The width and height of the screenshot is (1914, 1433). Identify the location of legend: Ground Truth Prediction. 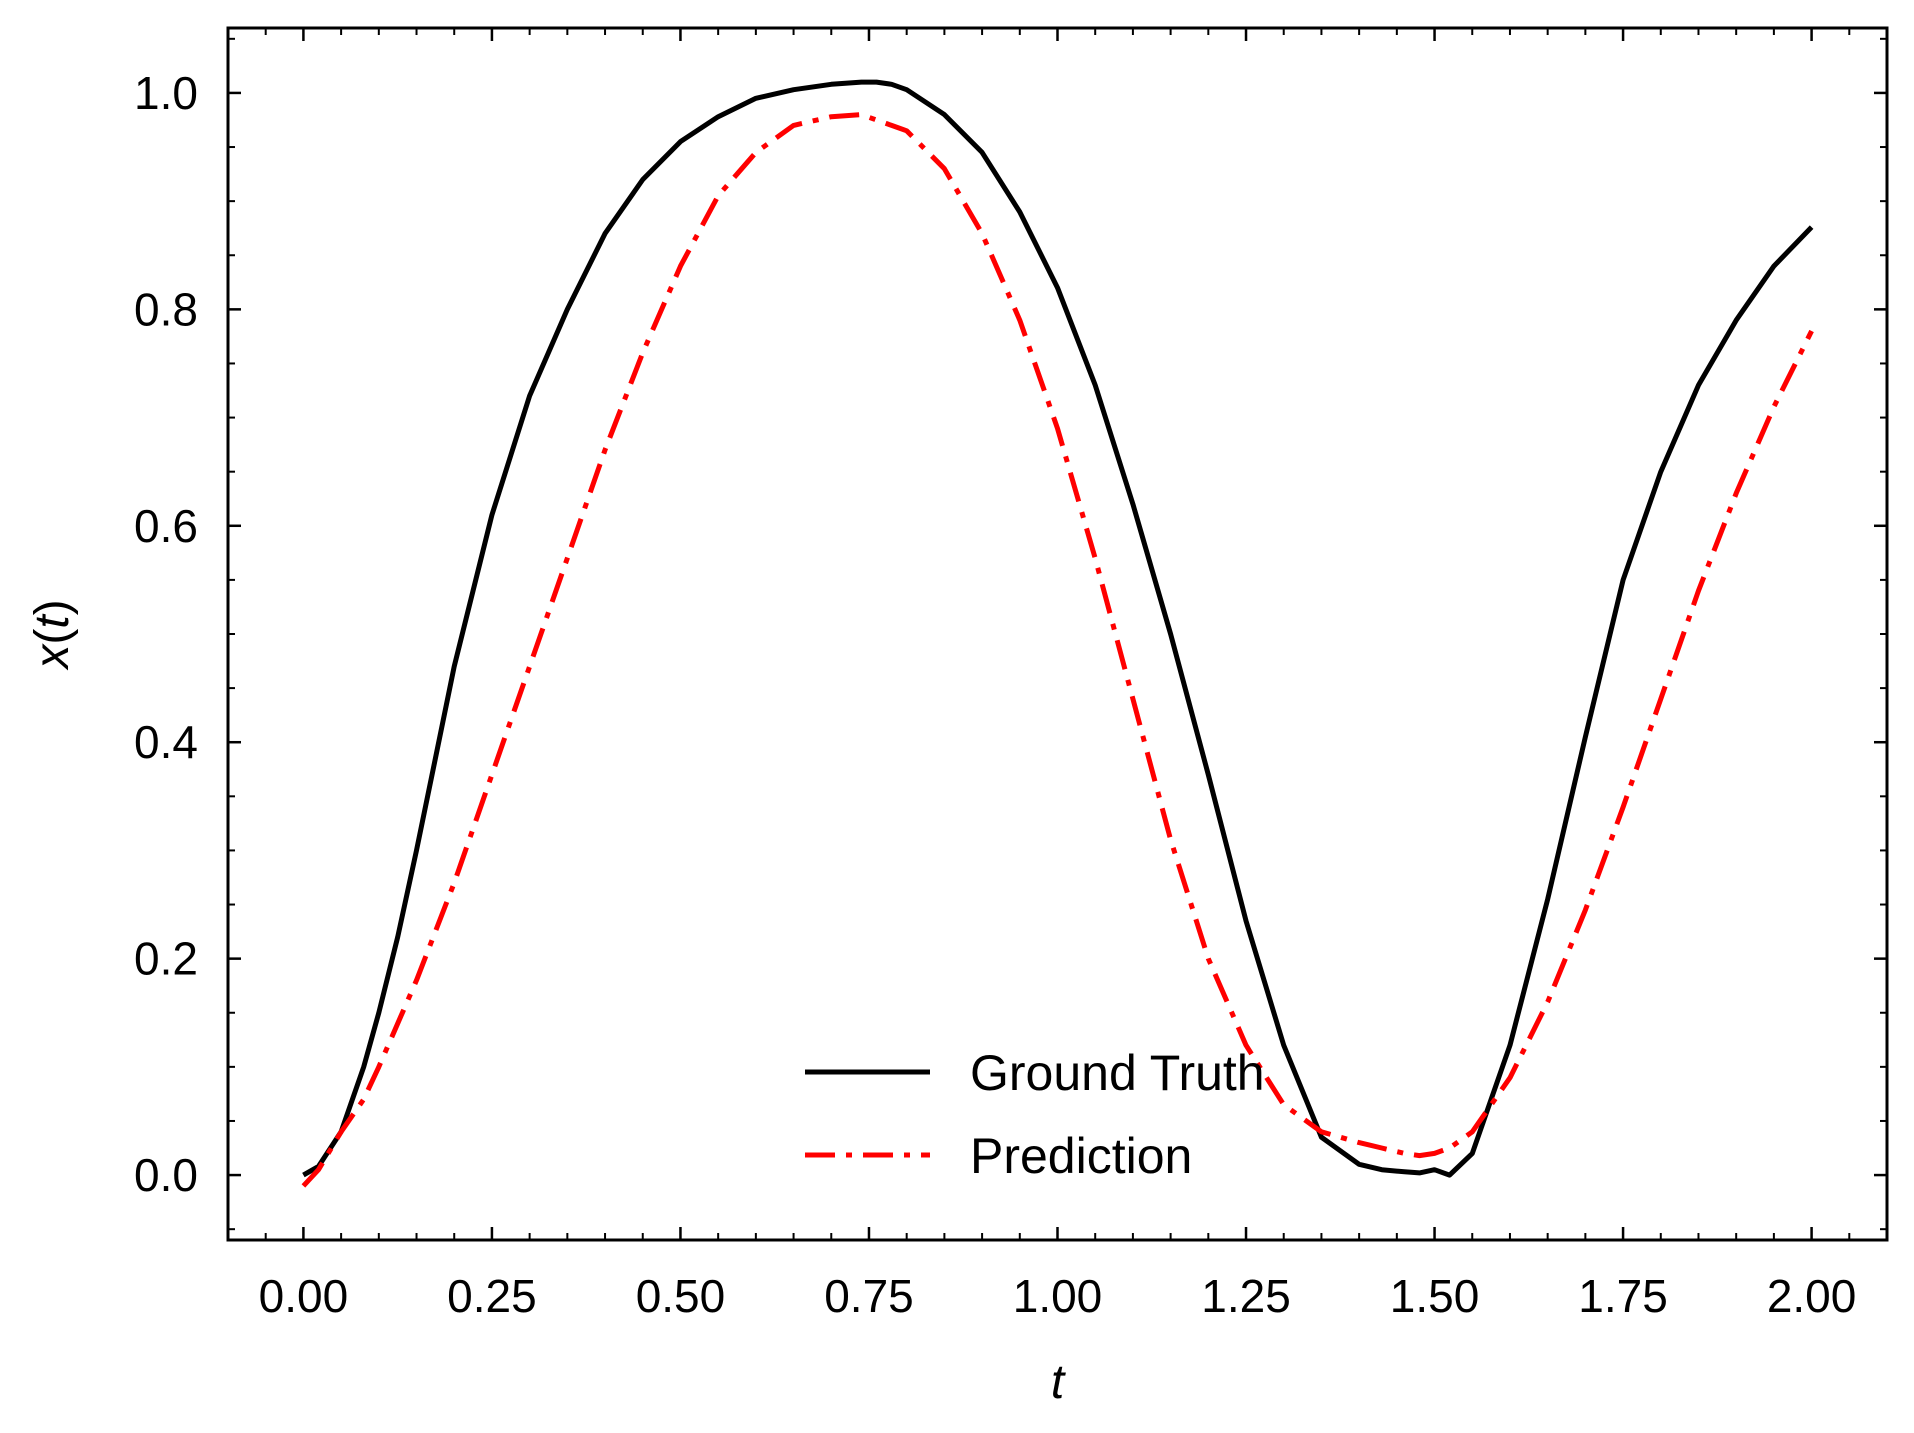
(1035, 1114).